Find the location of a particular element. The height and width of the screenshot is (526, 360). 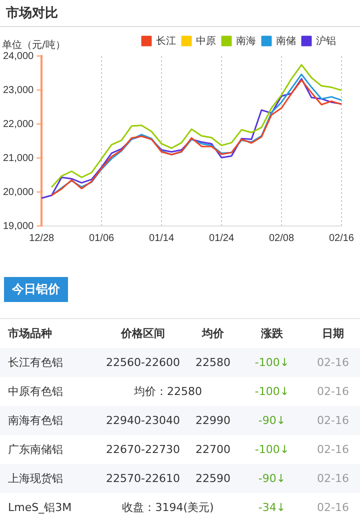

x-tick-label: 01/24 is located at coordinates (221, 238).